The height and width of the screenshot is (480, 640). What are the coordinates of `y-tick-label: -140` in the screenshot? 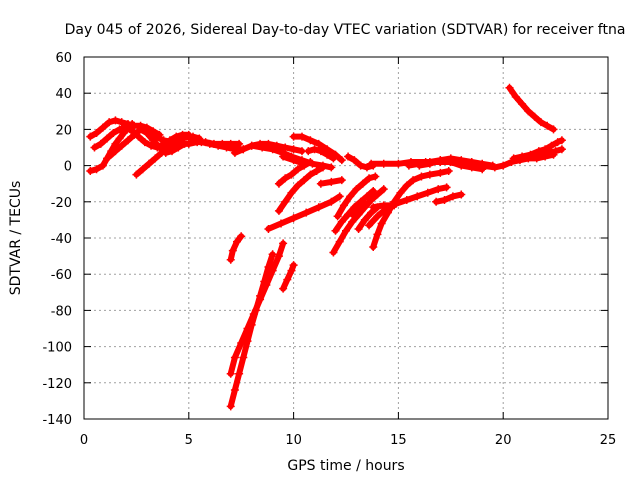 It's located at (57, 420).